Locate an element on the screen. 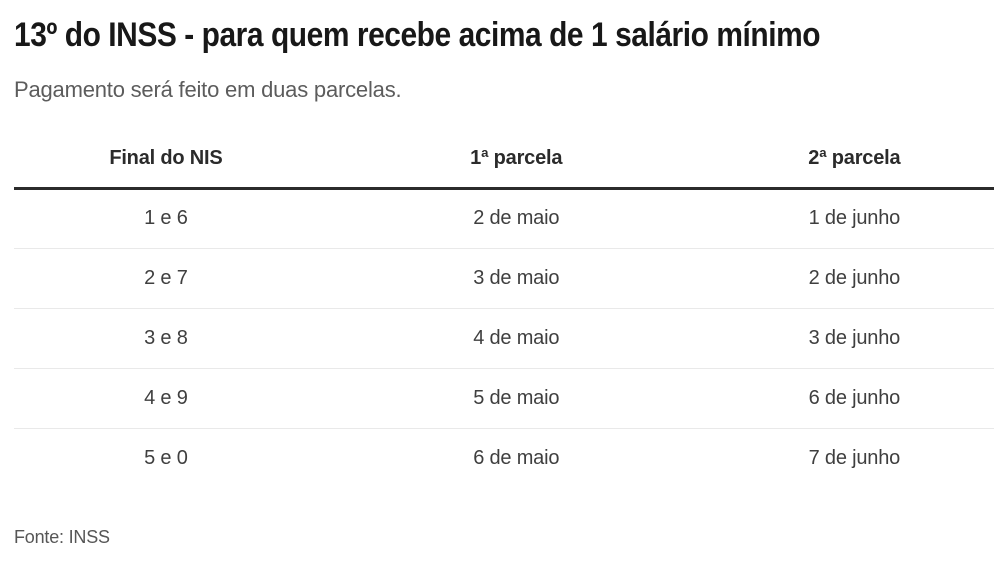 This screenshot has height=561, width=1008. column-header-final-do-nis: Final do NIS is located at coordinates (166, 165).